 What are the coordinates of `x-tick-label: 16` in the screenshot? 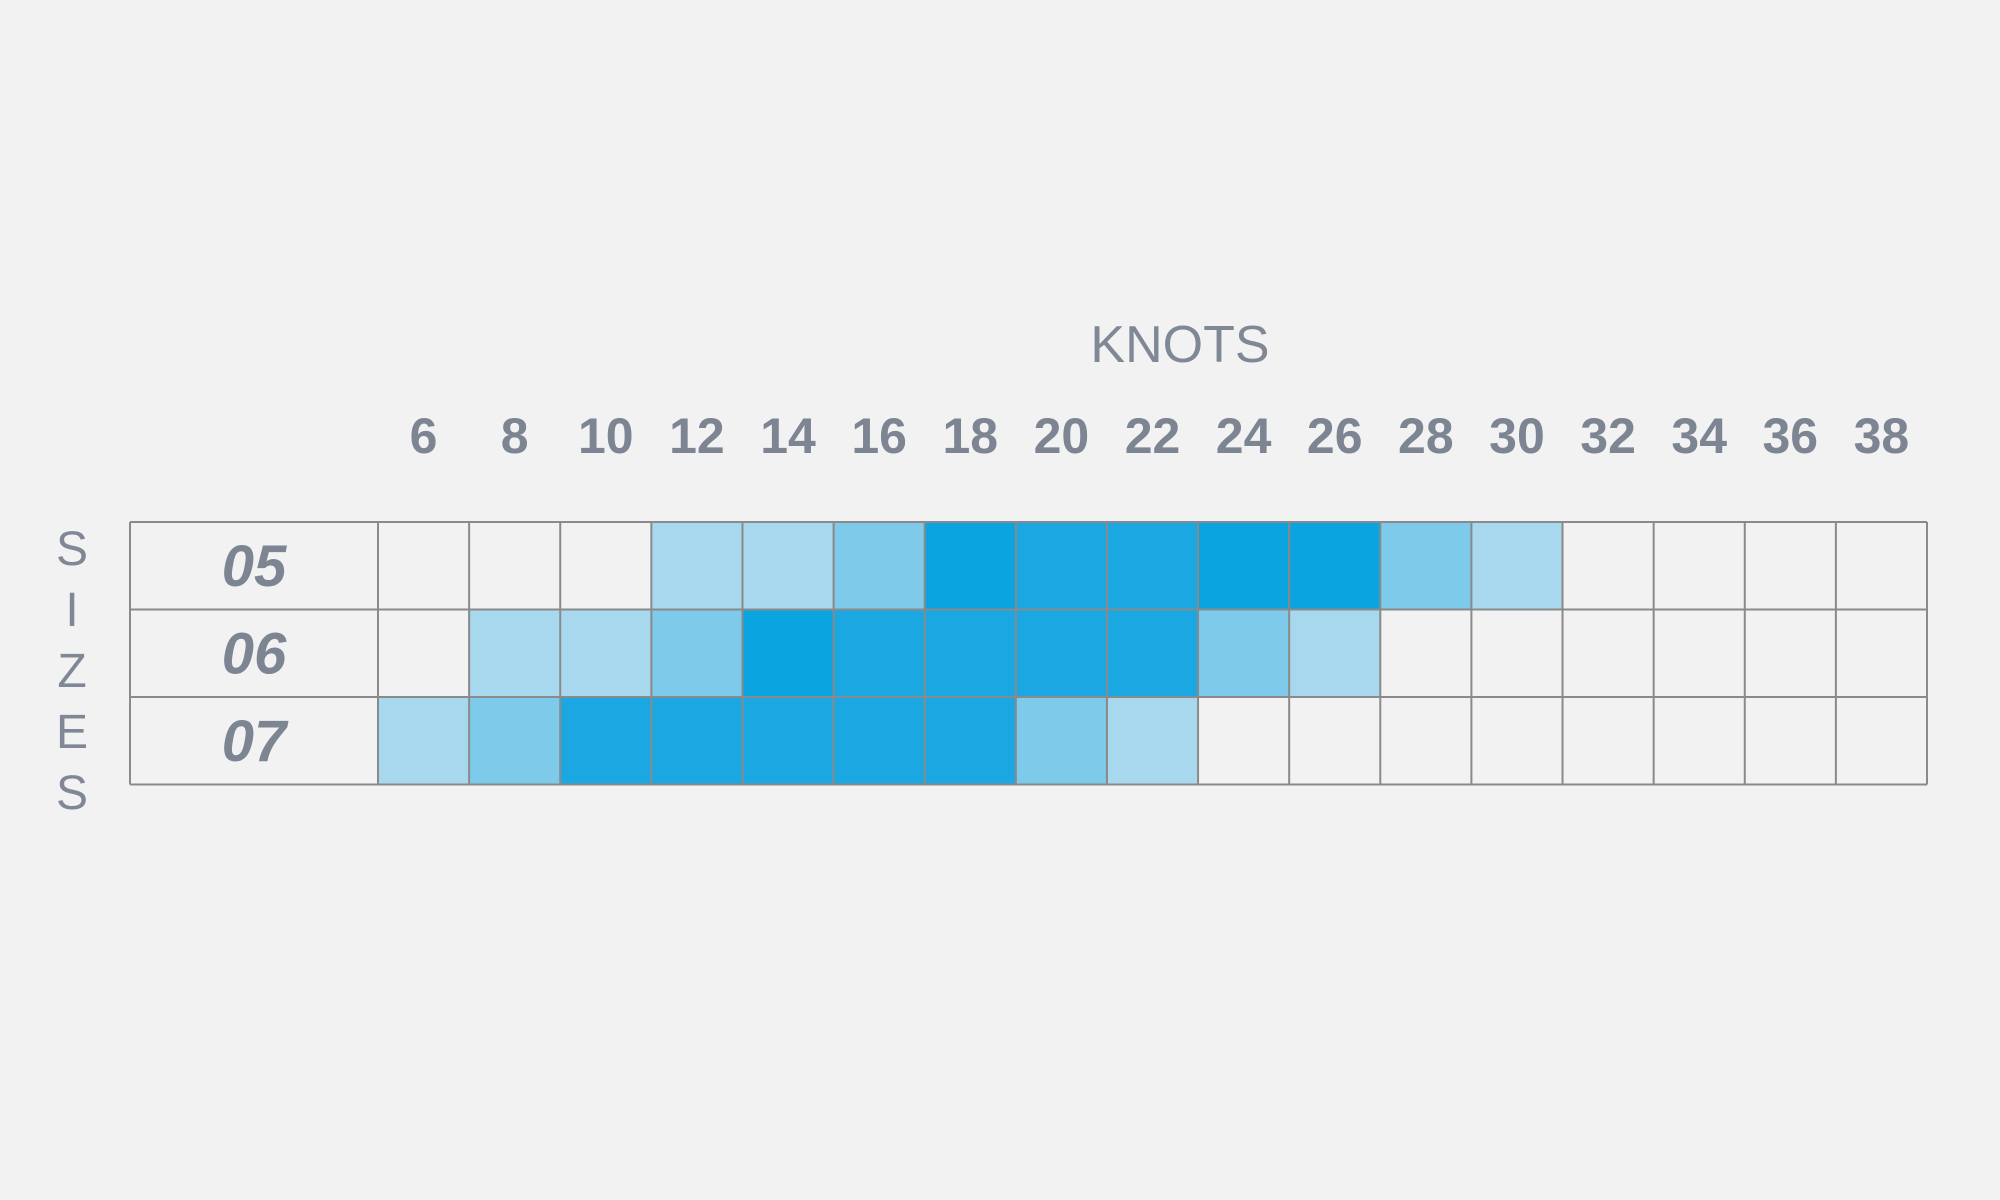 It's located at (879, 436).